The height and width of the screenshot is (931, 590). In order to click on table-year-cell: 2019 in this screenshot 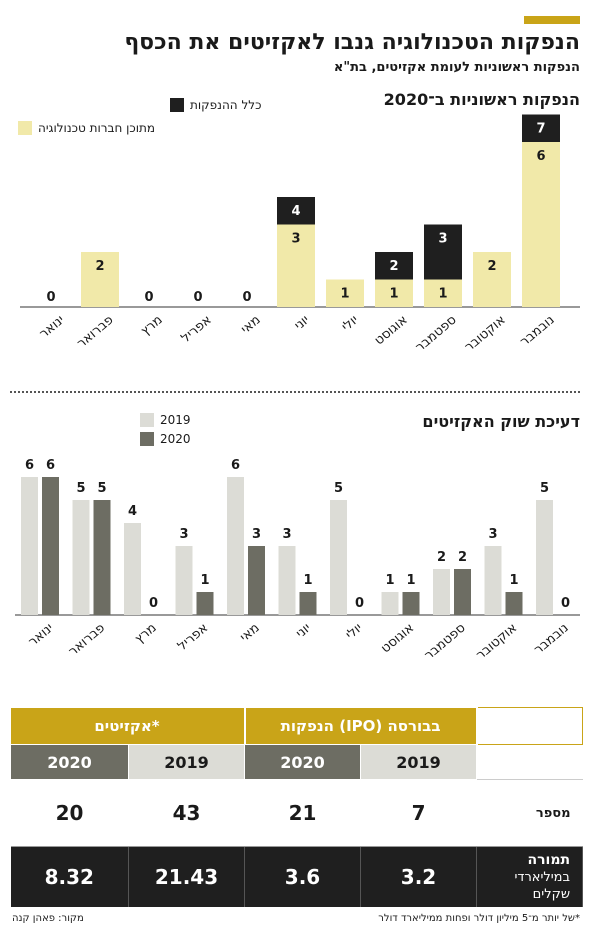, I will do `click(419, 762)`.